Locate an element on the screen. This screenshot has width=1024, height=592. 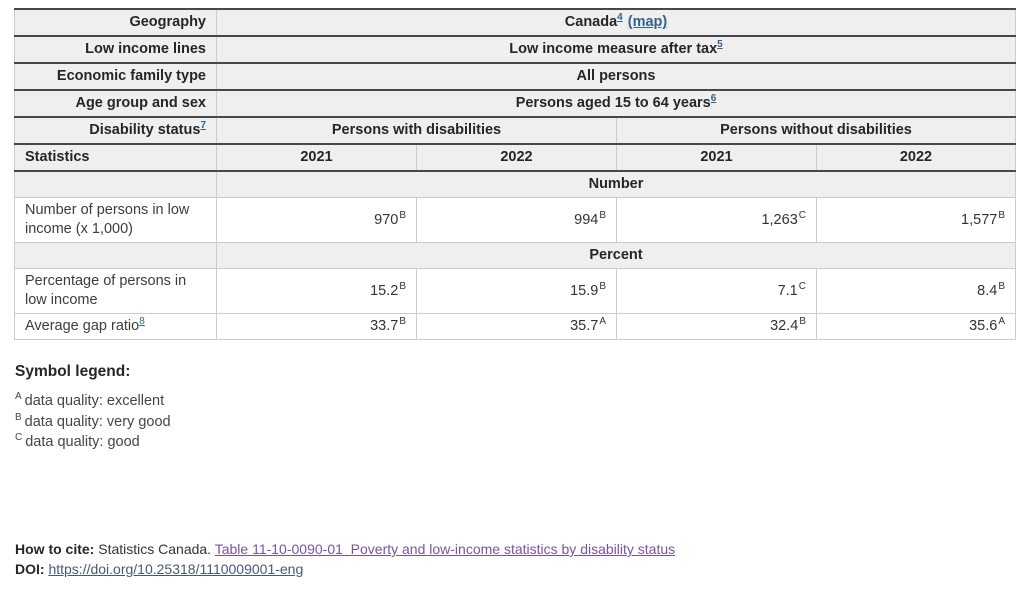
cell-percent-2022-without: 8.4B is located at coordinates (916, 291).